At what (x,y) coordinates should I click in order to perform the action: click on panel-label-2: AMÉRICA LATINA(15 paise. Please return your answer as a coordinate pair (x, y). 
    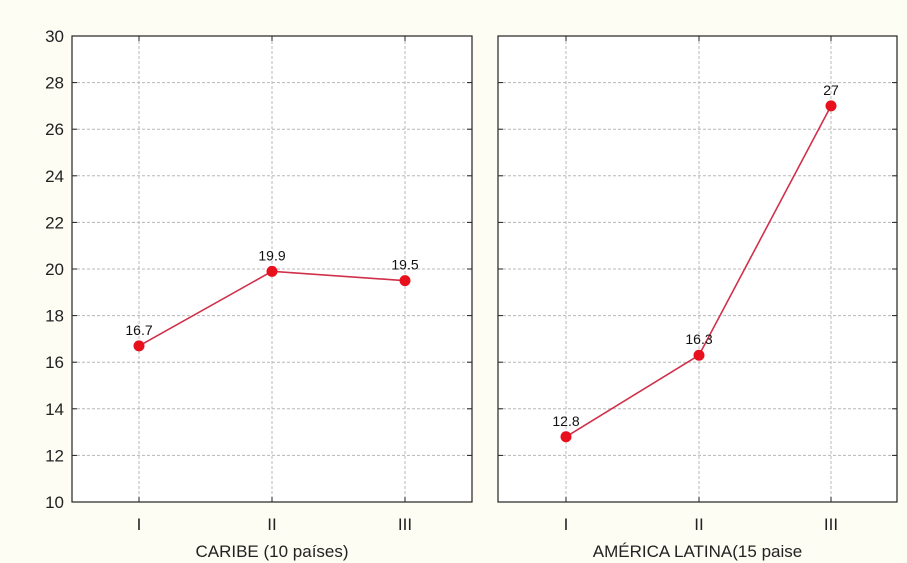
    Looking at the image, I should click on (697, 551).